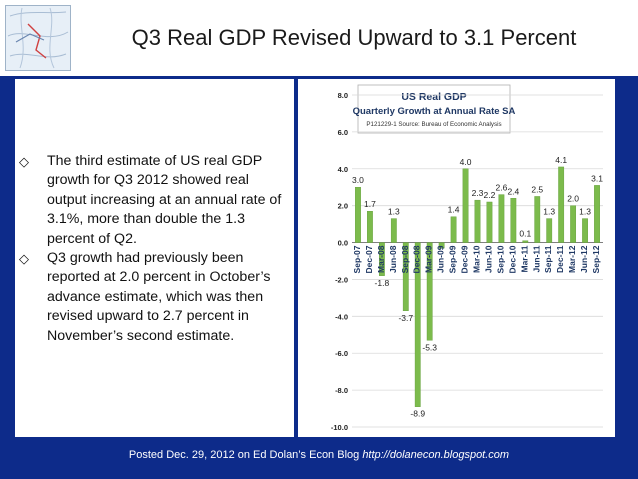  I want to click on bar-value-label: 0.1, so click(525, 234).